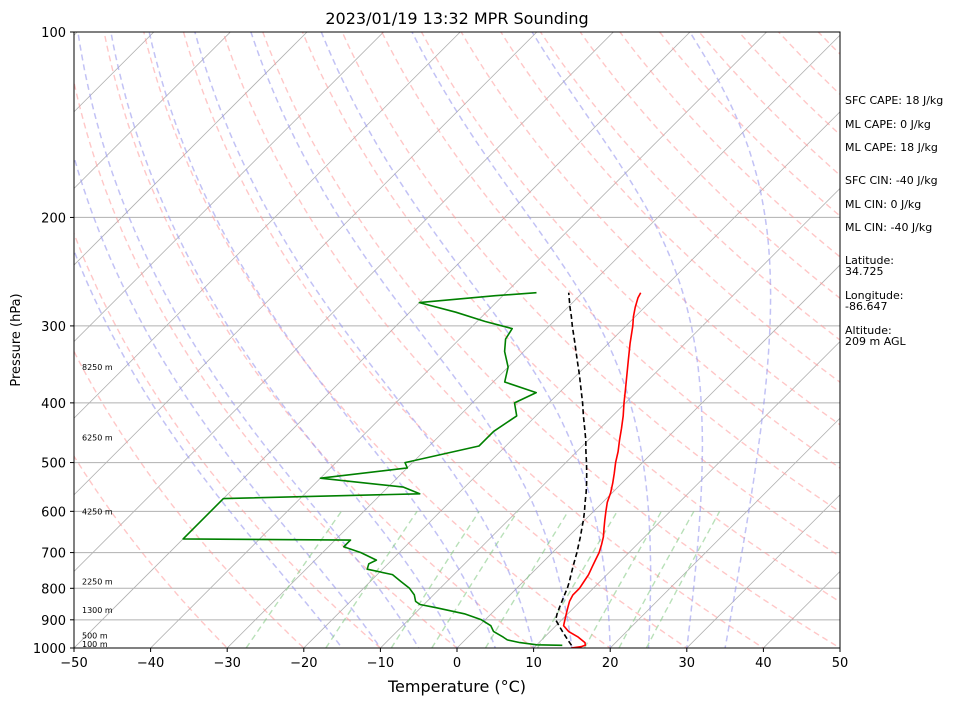 This screenshot has width=953, height=705. I want to click on y-tick-label: 800, so click(53, 589).